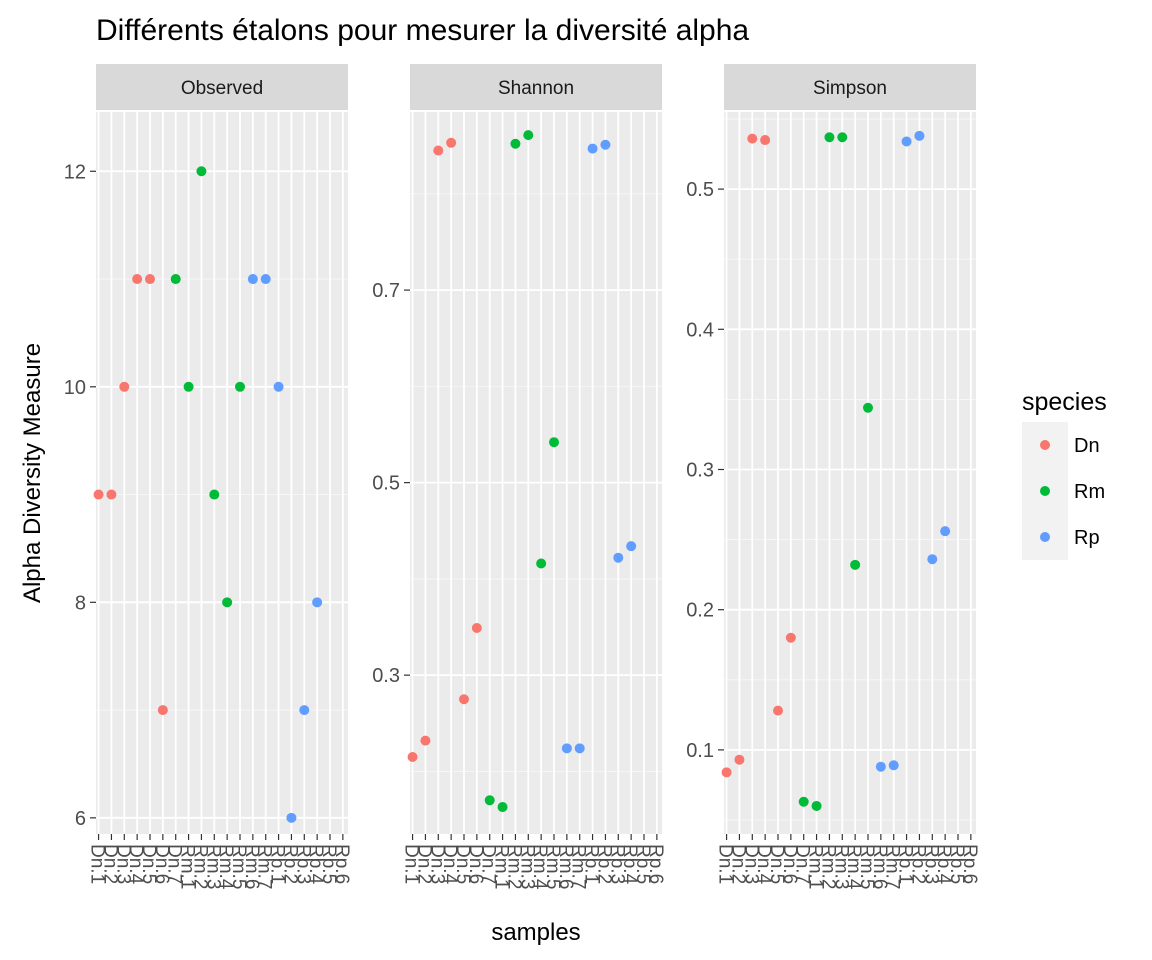 The height and width of the screenshot is (960, 1152). I want to click on y-tick-label: 6, so click(80, 819).